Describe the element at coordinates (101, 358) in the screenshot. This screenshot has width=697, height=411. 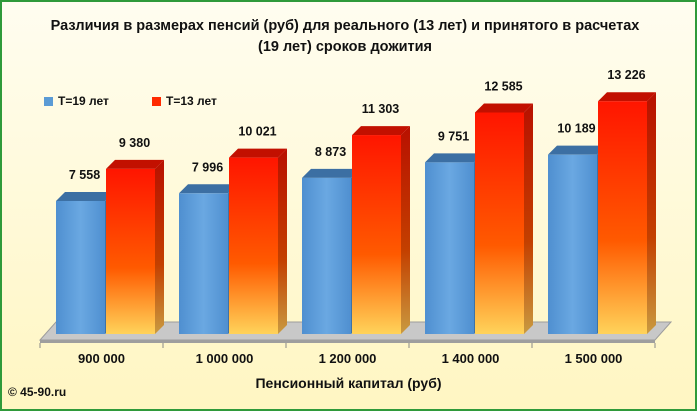
I see `x-tick-label: 900 000` at that location.